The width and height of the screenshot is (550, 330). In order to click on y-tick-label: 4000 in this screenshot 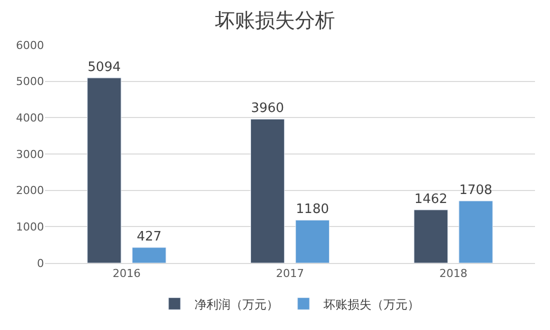, I will do `click(30, 118)`.